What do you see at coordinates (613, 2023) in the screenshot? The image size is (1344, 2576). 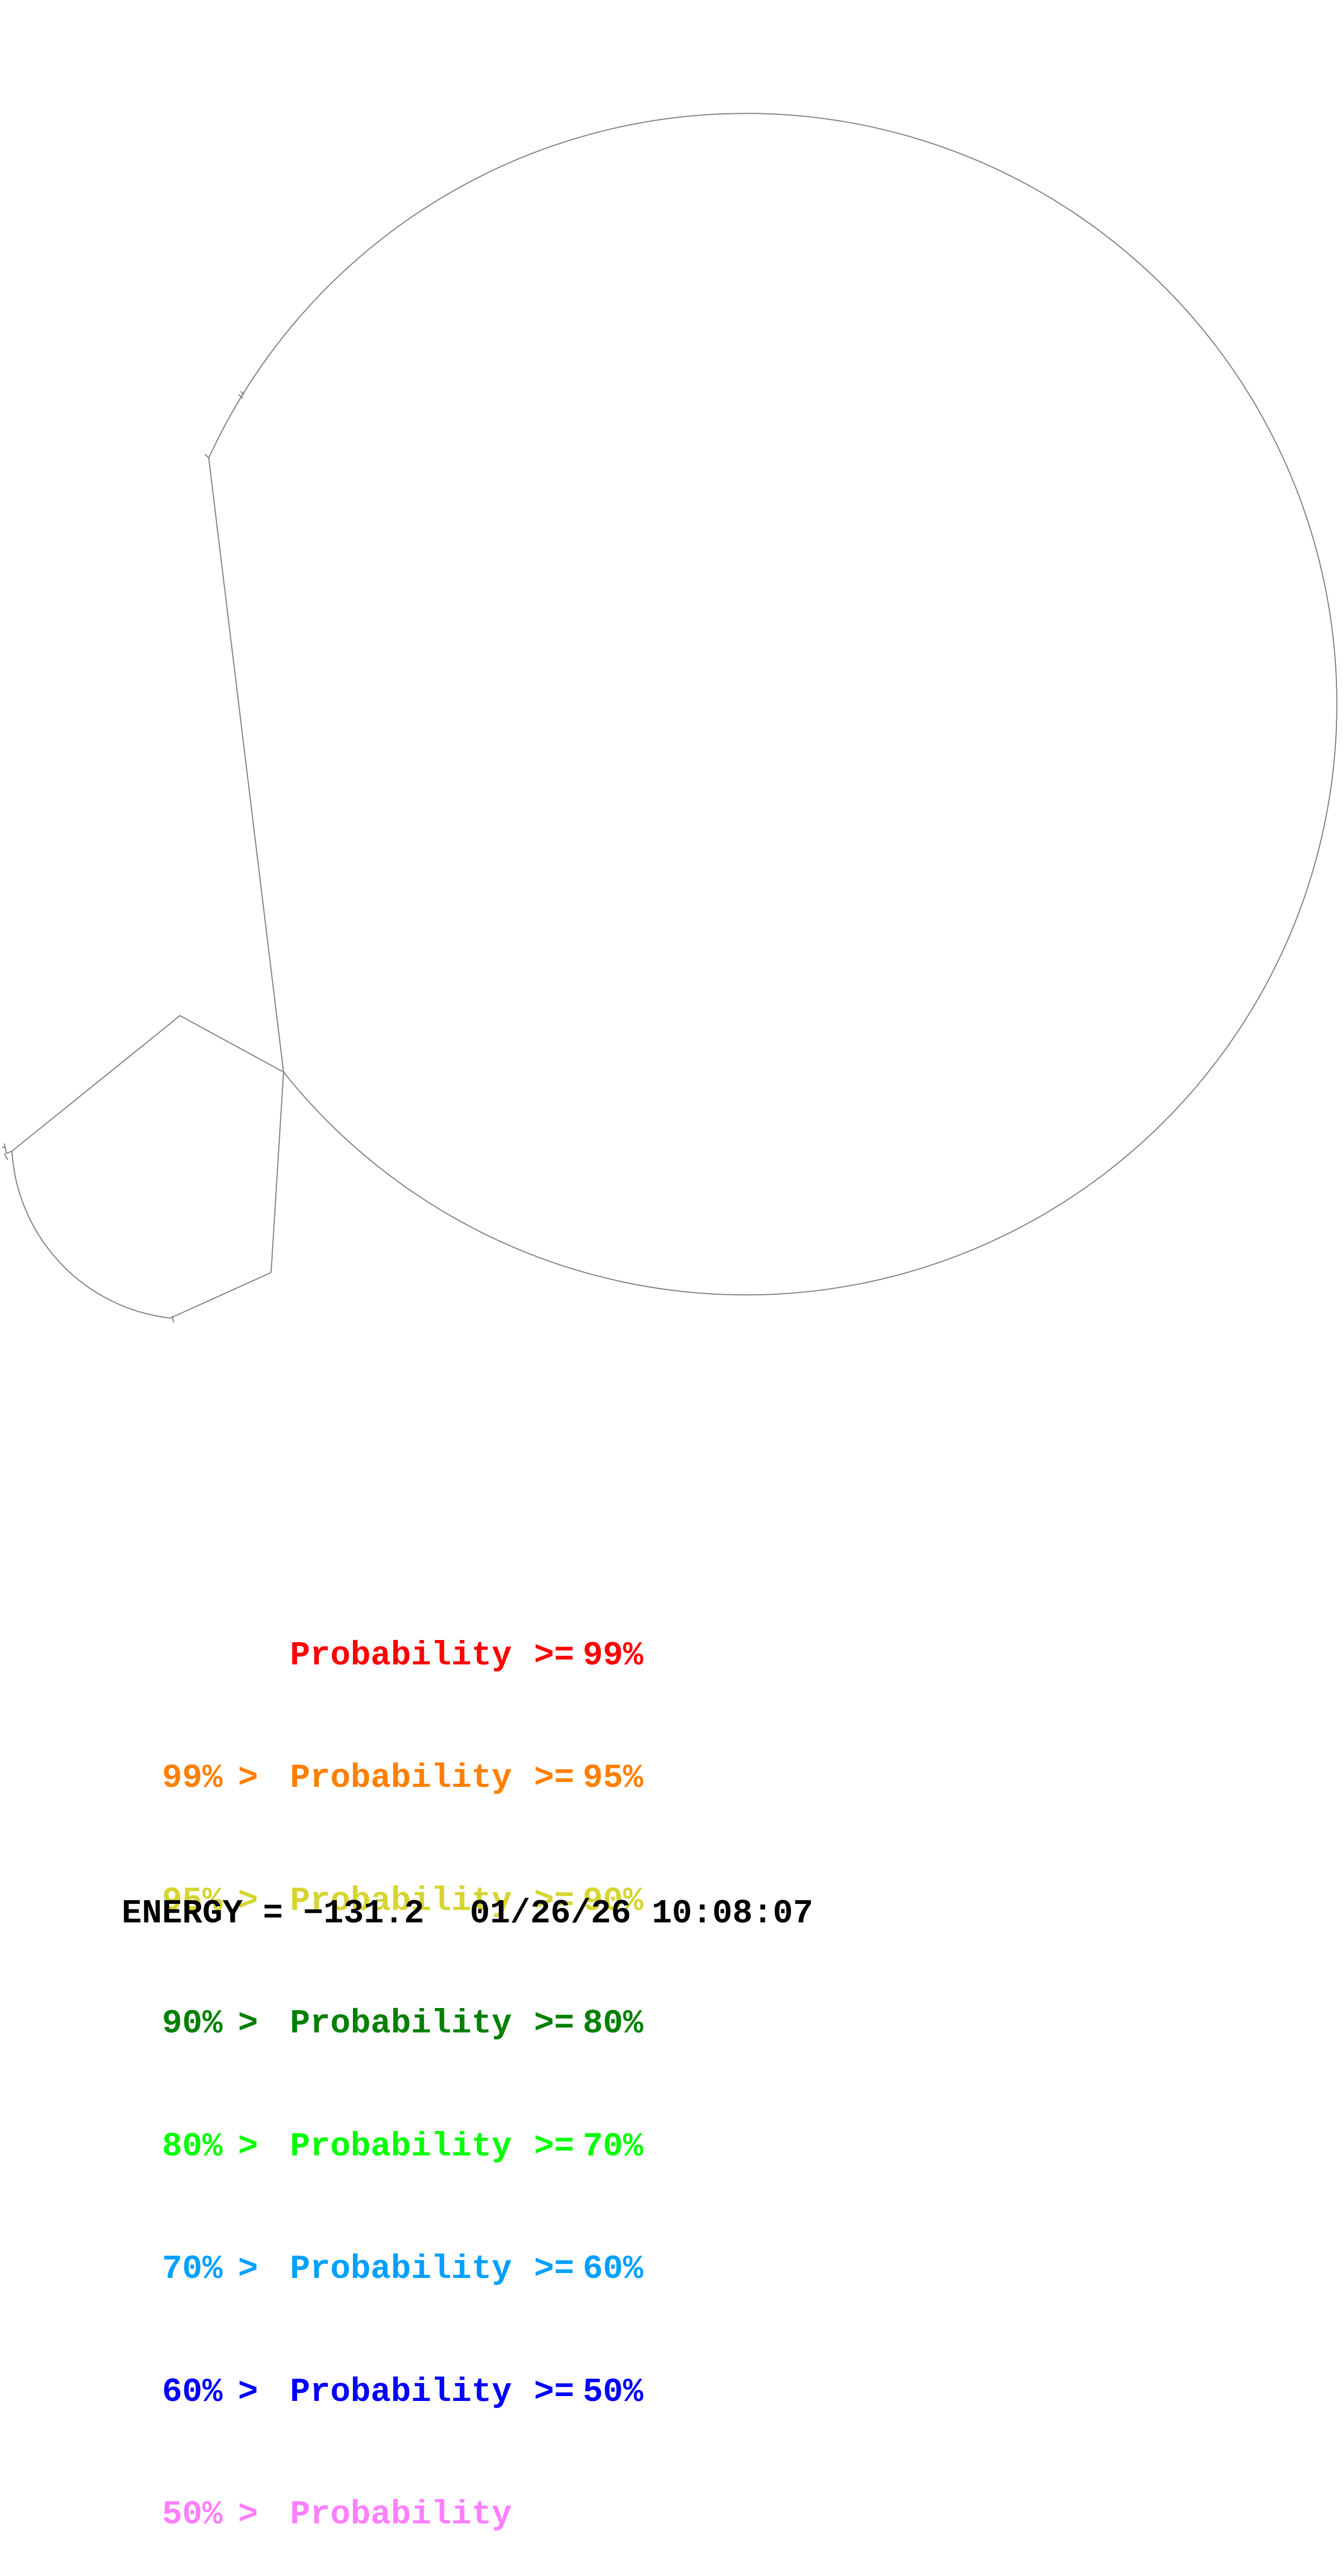 I see `legend-high: 80%` at bounding box center [613, 2023].